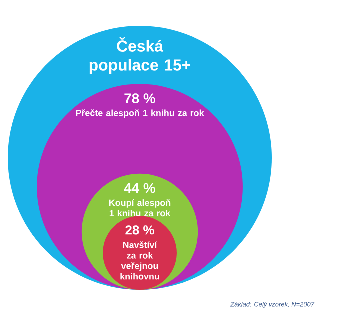  Describe the element at coordinates (140, 208) in the screenshot. I see `category-label: Koupí alespoň 1 knihu za rok` at that location.